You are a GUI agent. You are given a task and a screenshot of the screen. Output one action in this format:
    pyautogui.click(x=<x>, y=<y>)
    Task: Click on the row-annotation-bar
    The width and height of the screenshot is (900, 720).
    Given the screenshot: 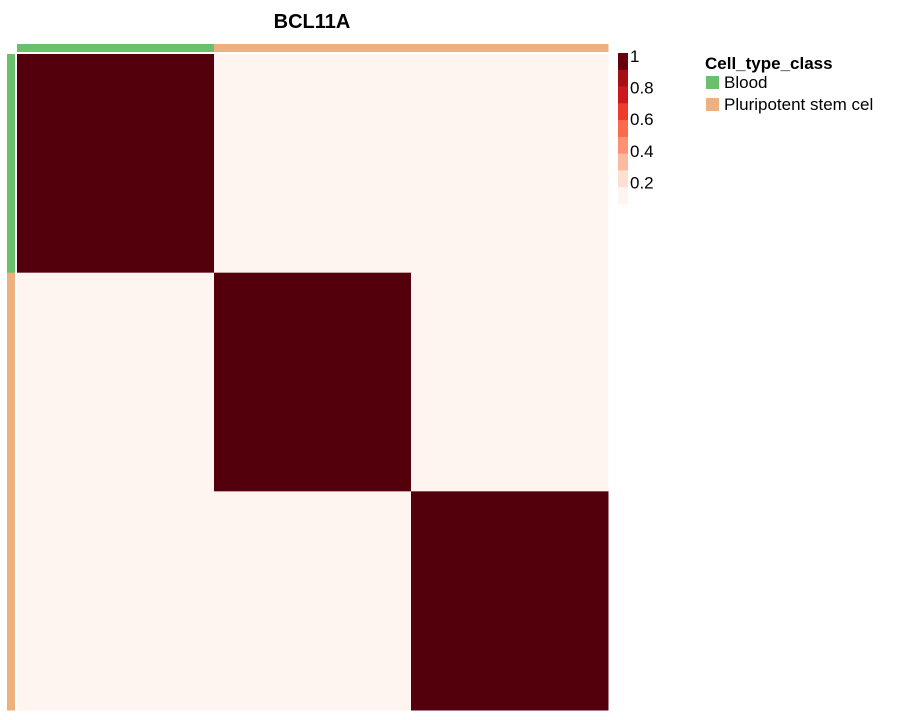 What is the action you would take?
    pyautogui.click(x=11, y=382)
    